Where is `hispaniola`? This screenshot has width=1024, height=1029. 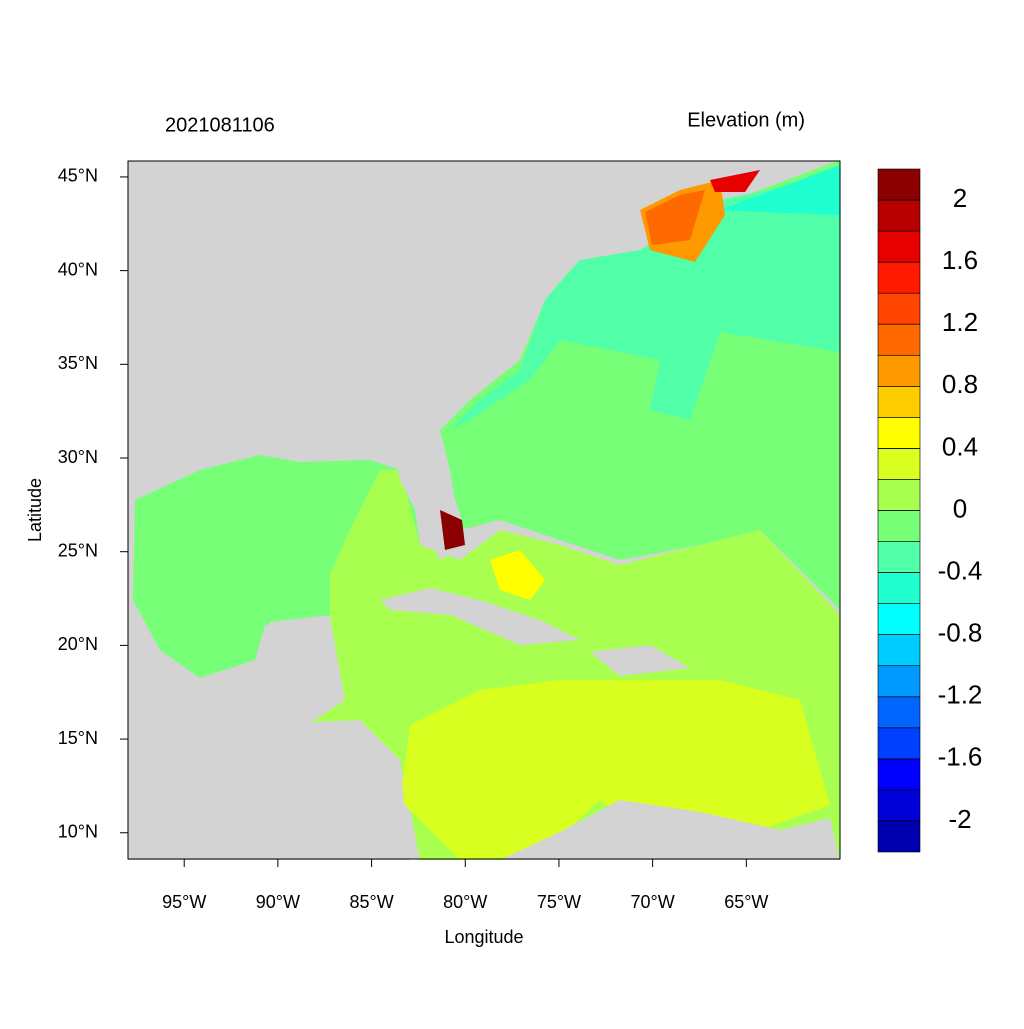 hispaniola is located at coordinates (640, 660).